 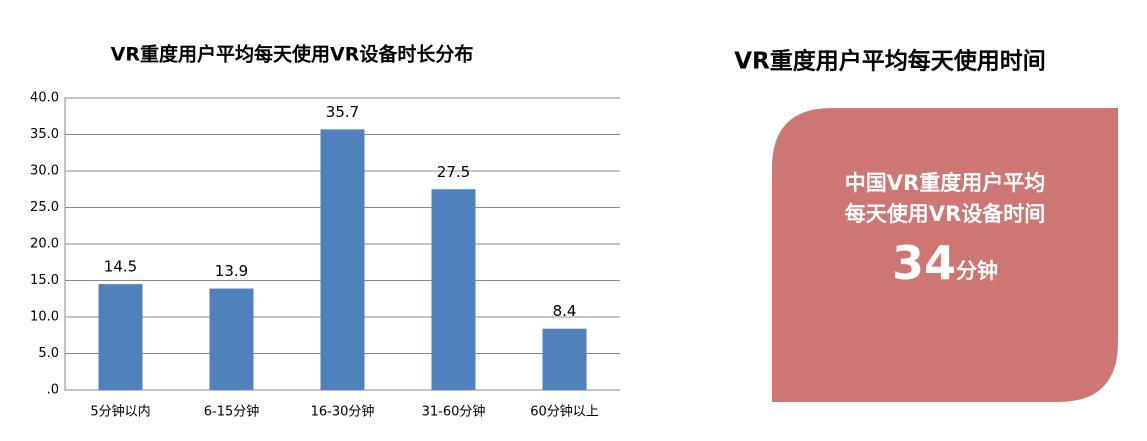 What do you see at coordinates (44, 134) in the screenshot?
I see `y-tick-label: 35.0` at bounding box center [44, 134].